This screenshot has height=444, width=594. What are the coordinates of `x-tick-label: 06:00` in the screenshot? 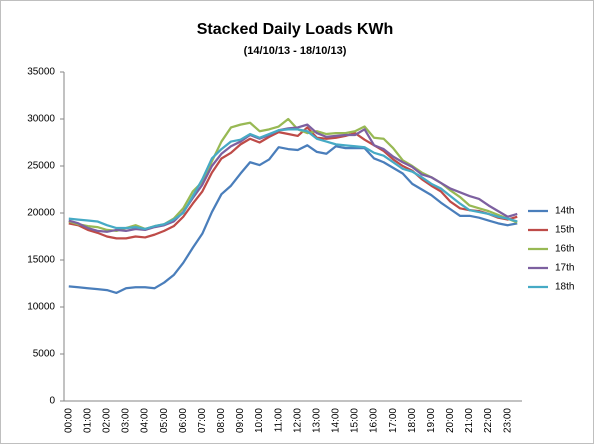 It's located at (183, 420).